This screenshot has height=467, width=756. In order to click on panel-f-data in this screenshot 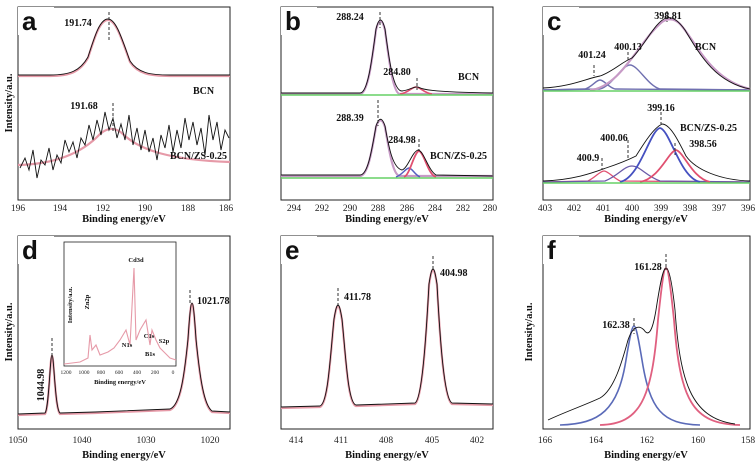, I will do `click(641, 346)`.